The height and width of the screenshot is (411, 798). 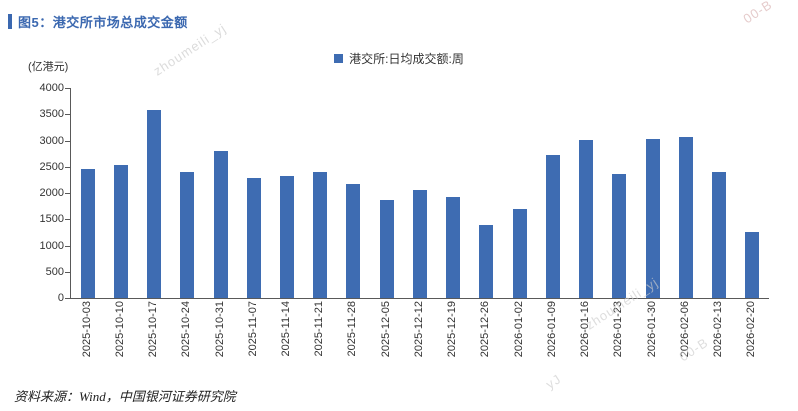 What do you see at coordinates (10, 21) in the screenshot?
I see `title-accent-bar` at bounding box center [10, 21].